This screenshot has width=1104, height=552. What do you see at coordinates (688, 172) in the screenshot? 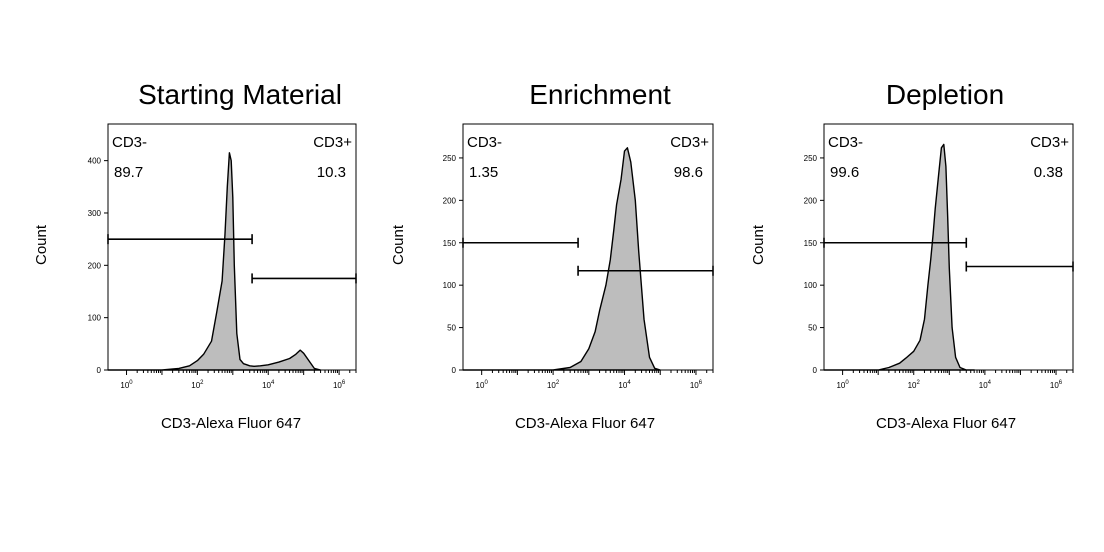
I see `gate-percent: 98.6` at bounding box center [688, 172].